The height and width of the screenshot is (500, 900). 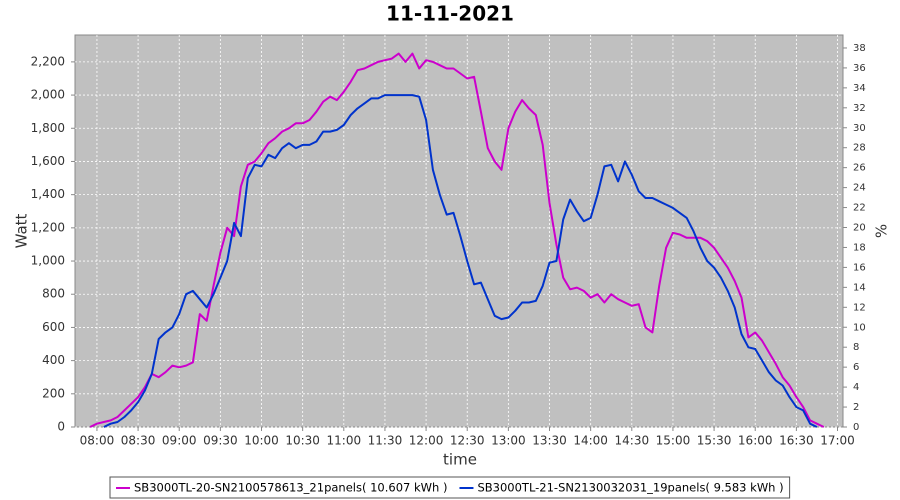 What do you see at coordinates (22, 230) in the screenshot?
I see `y-axis-title: Watt` at bounding box center [22, 230].